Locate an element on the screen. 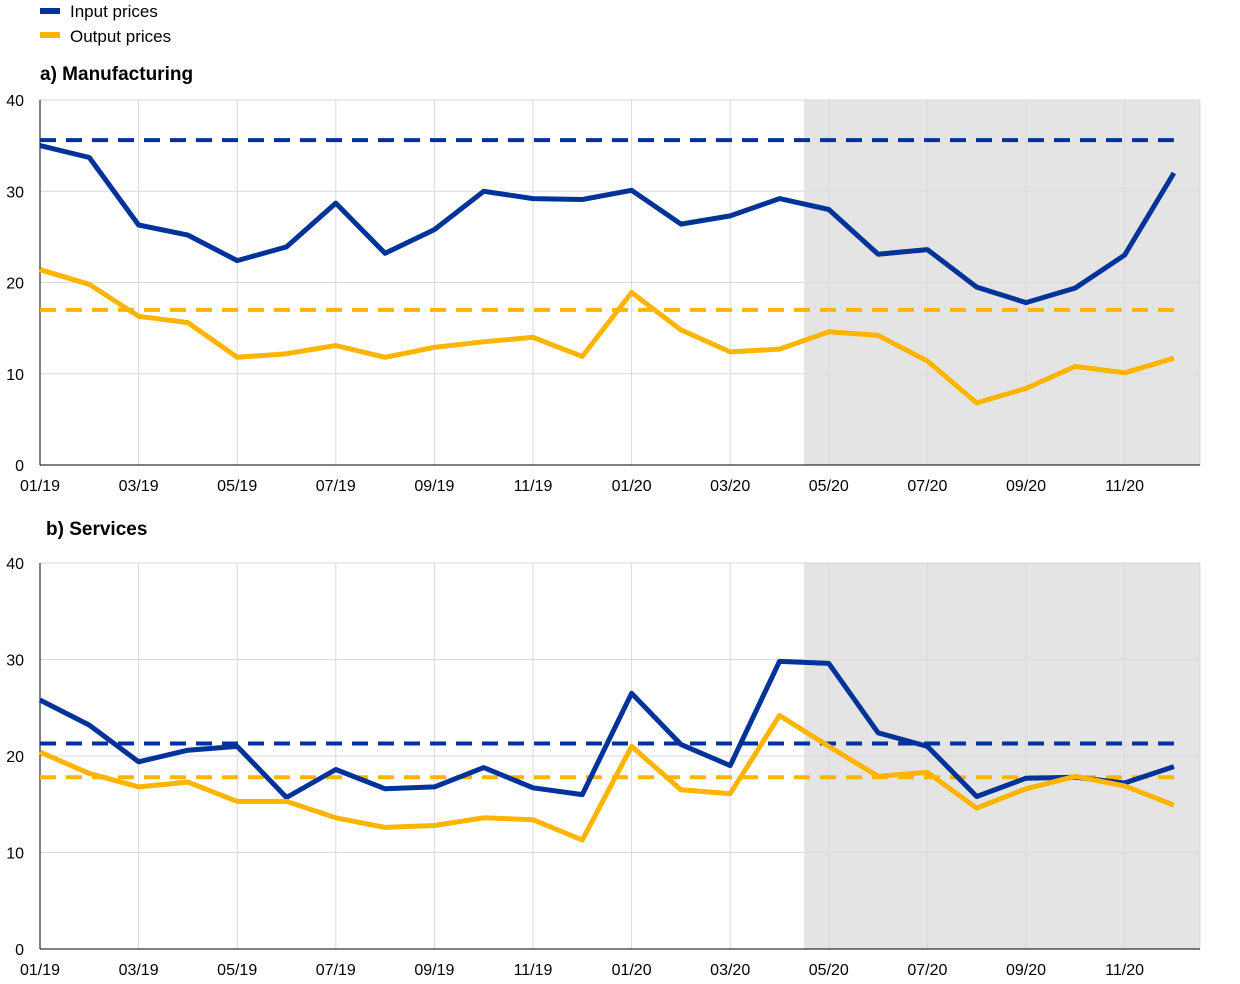 This screenshot has height=984, width=1240. legend-swatch-input is located at coordinates (50, 11).